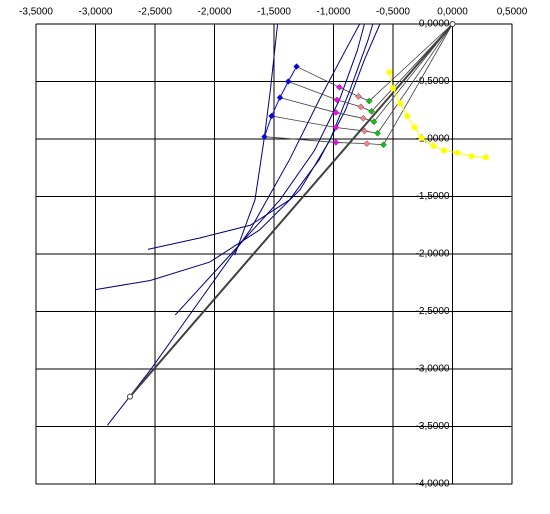 This screenshot has height=514, width=550. Describe the element at coordinates (433, 311) in the screenshot. I see `y-tick-label: -2,5000` at that location.